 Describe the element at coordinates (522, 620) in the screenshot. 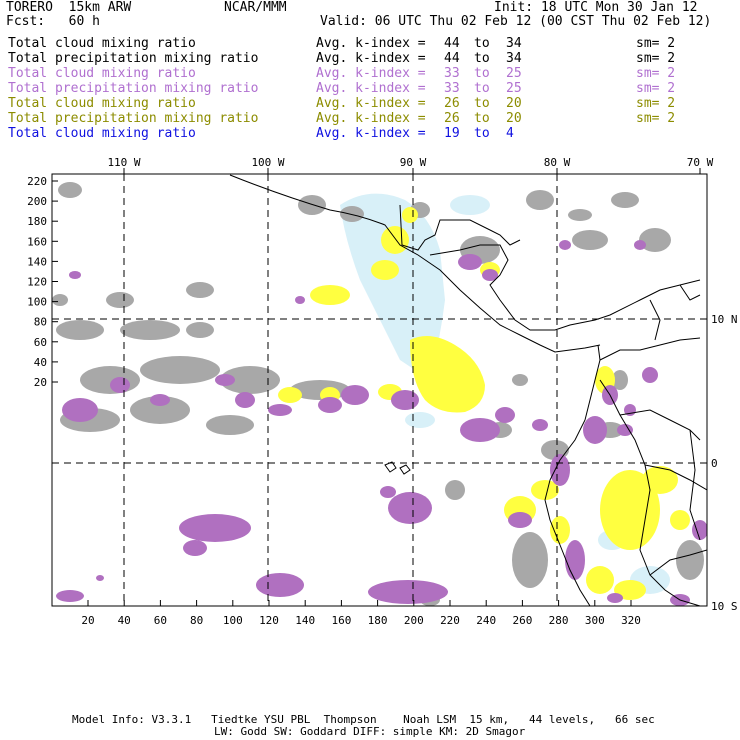

I see `x-tick-label: 260` at that location.